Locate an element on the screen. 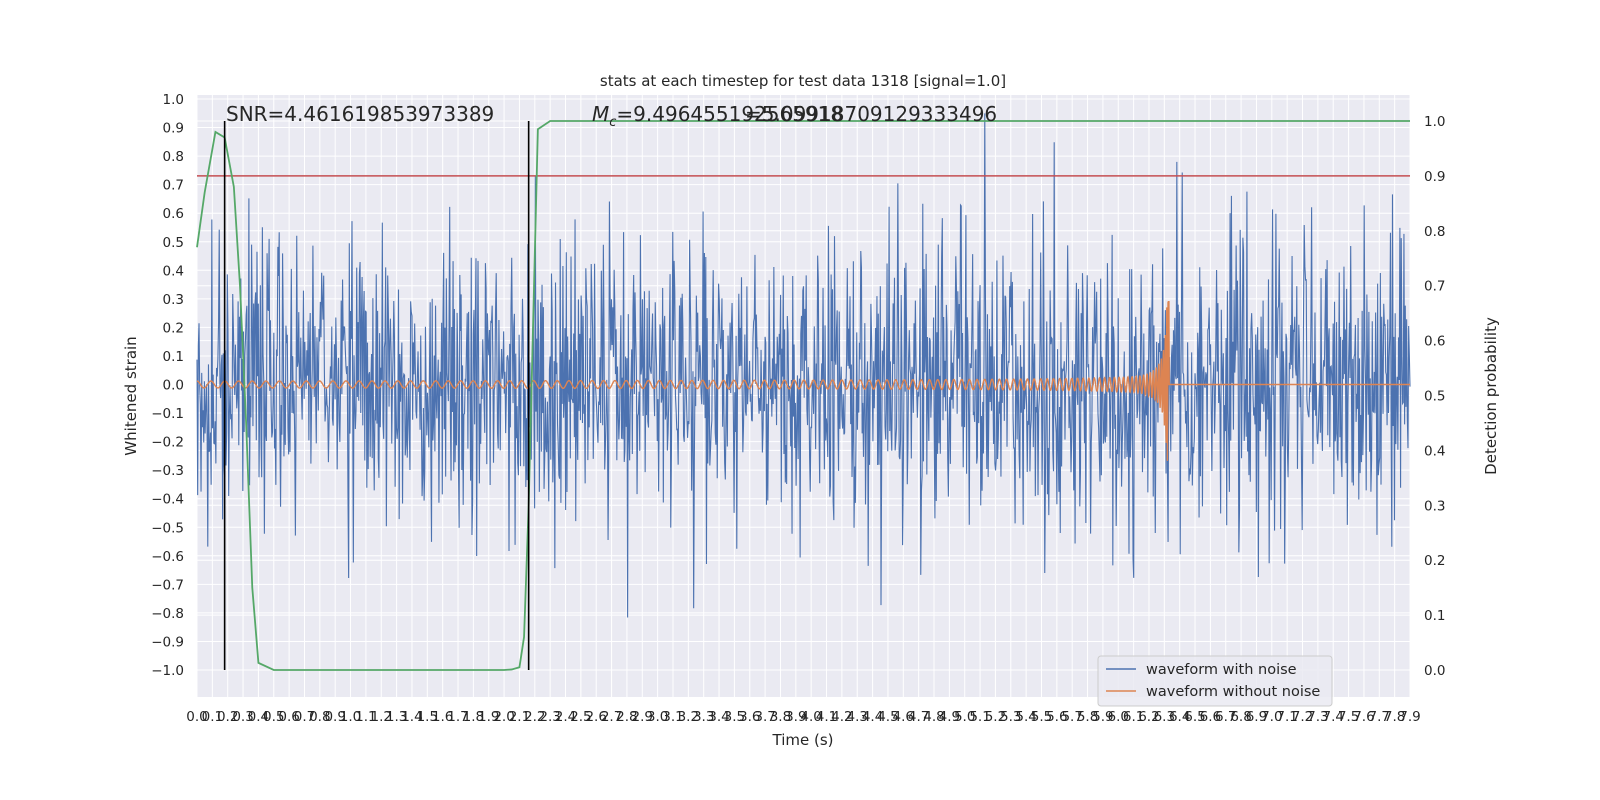 The height and width of the screenshot is (800, 1600). x-tick-label: 2.2 is located at coordinates (534, 717).